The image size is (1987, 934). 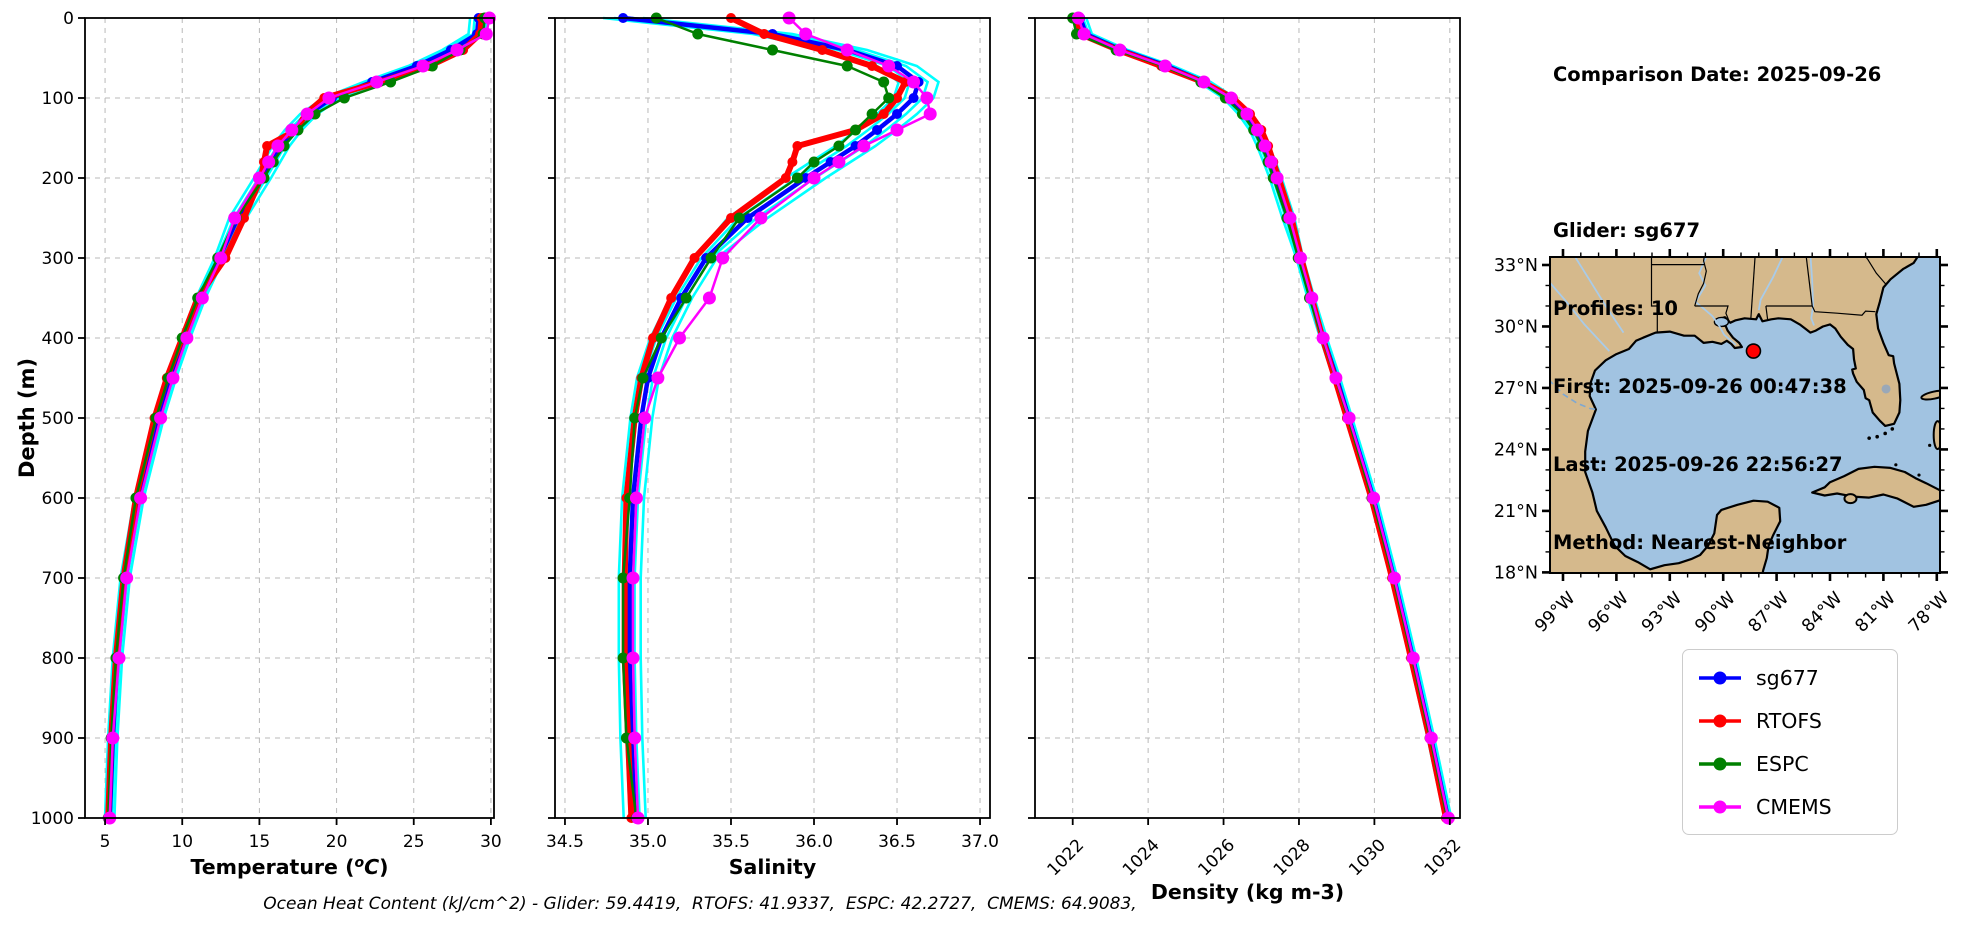 I want to click on x-tick-label: 36.0, so click(x=814, y=842).